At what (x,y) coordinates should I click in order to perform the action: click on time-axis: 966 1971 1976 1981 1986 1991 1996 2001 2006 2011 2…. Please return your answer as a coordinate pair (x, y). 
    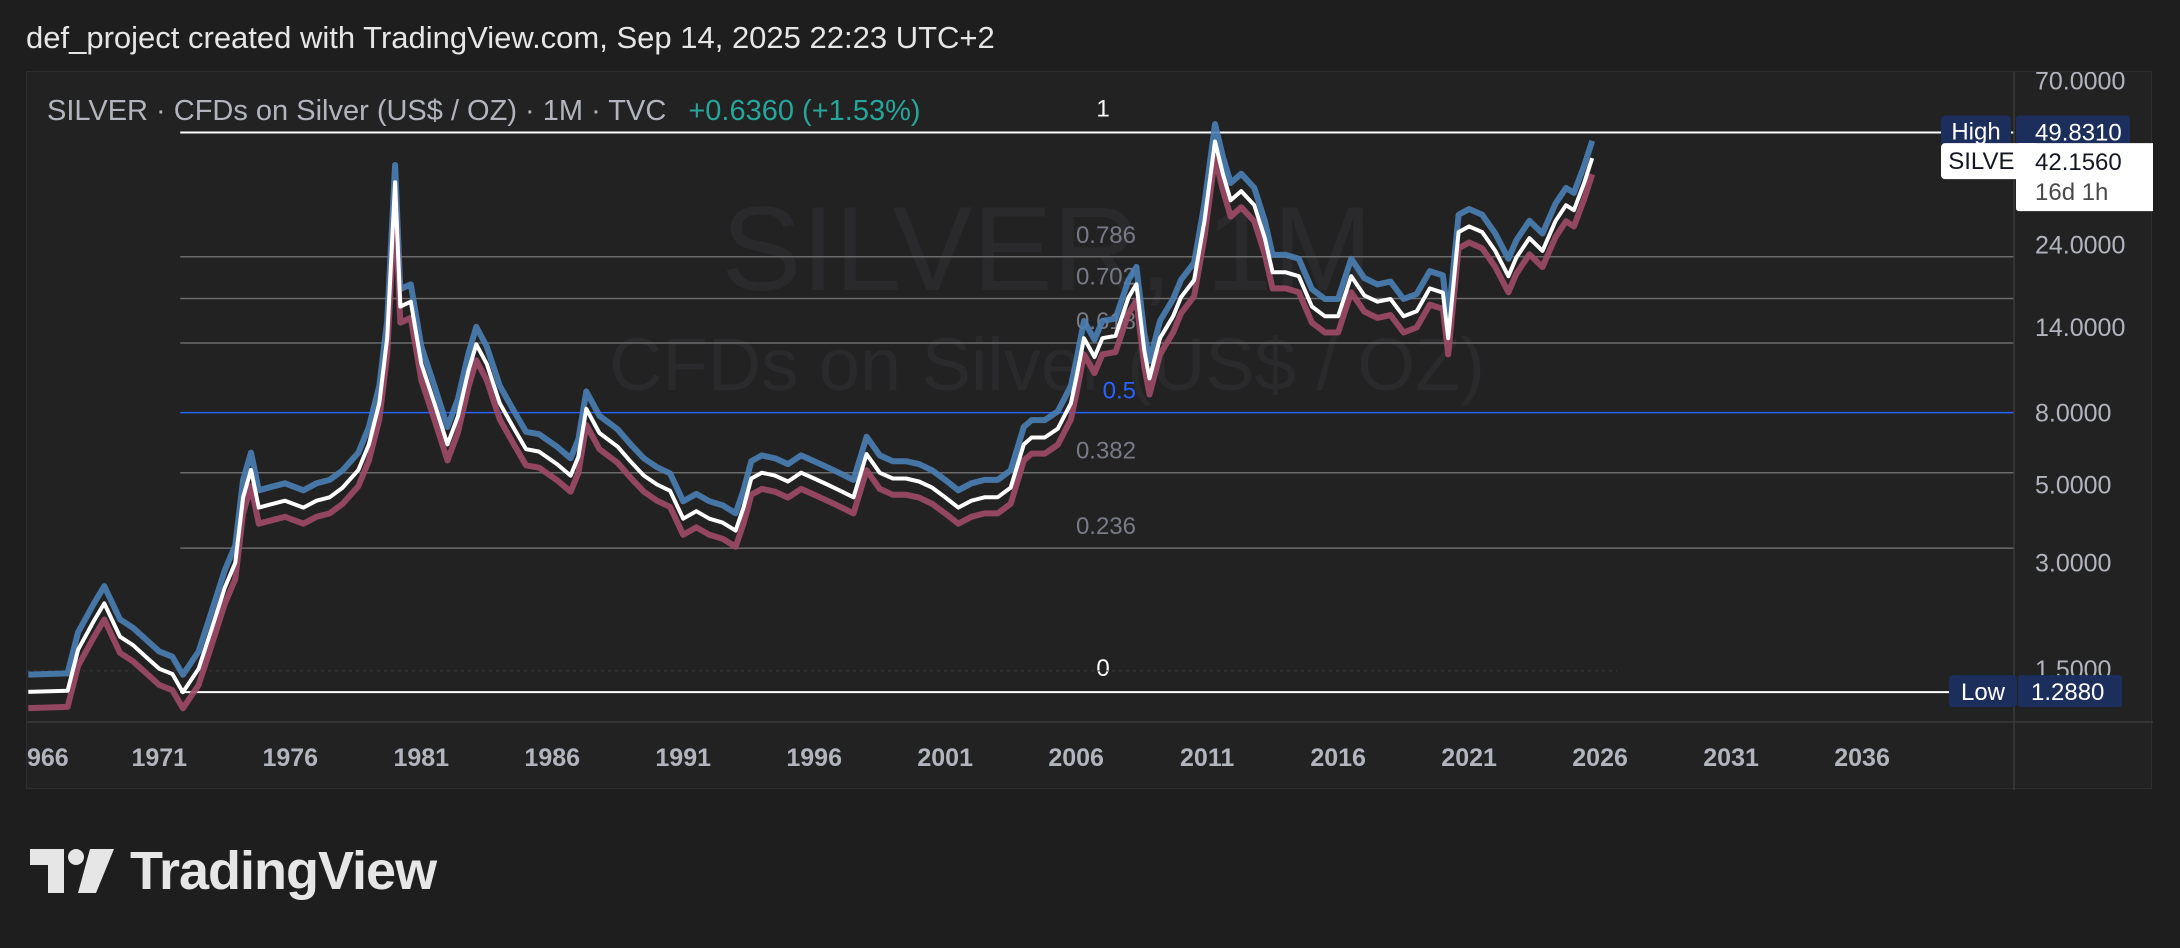
    Looking at the image, I should click on (958, 758).